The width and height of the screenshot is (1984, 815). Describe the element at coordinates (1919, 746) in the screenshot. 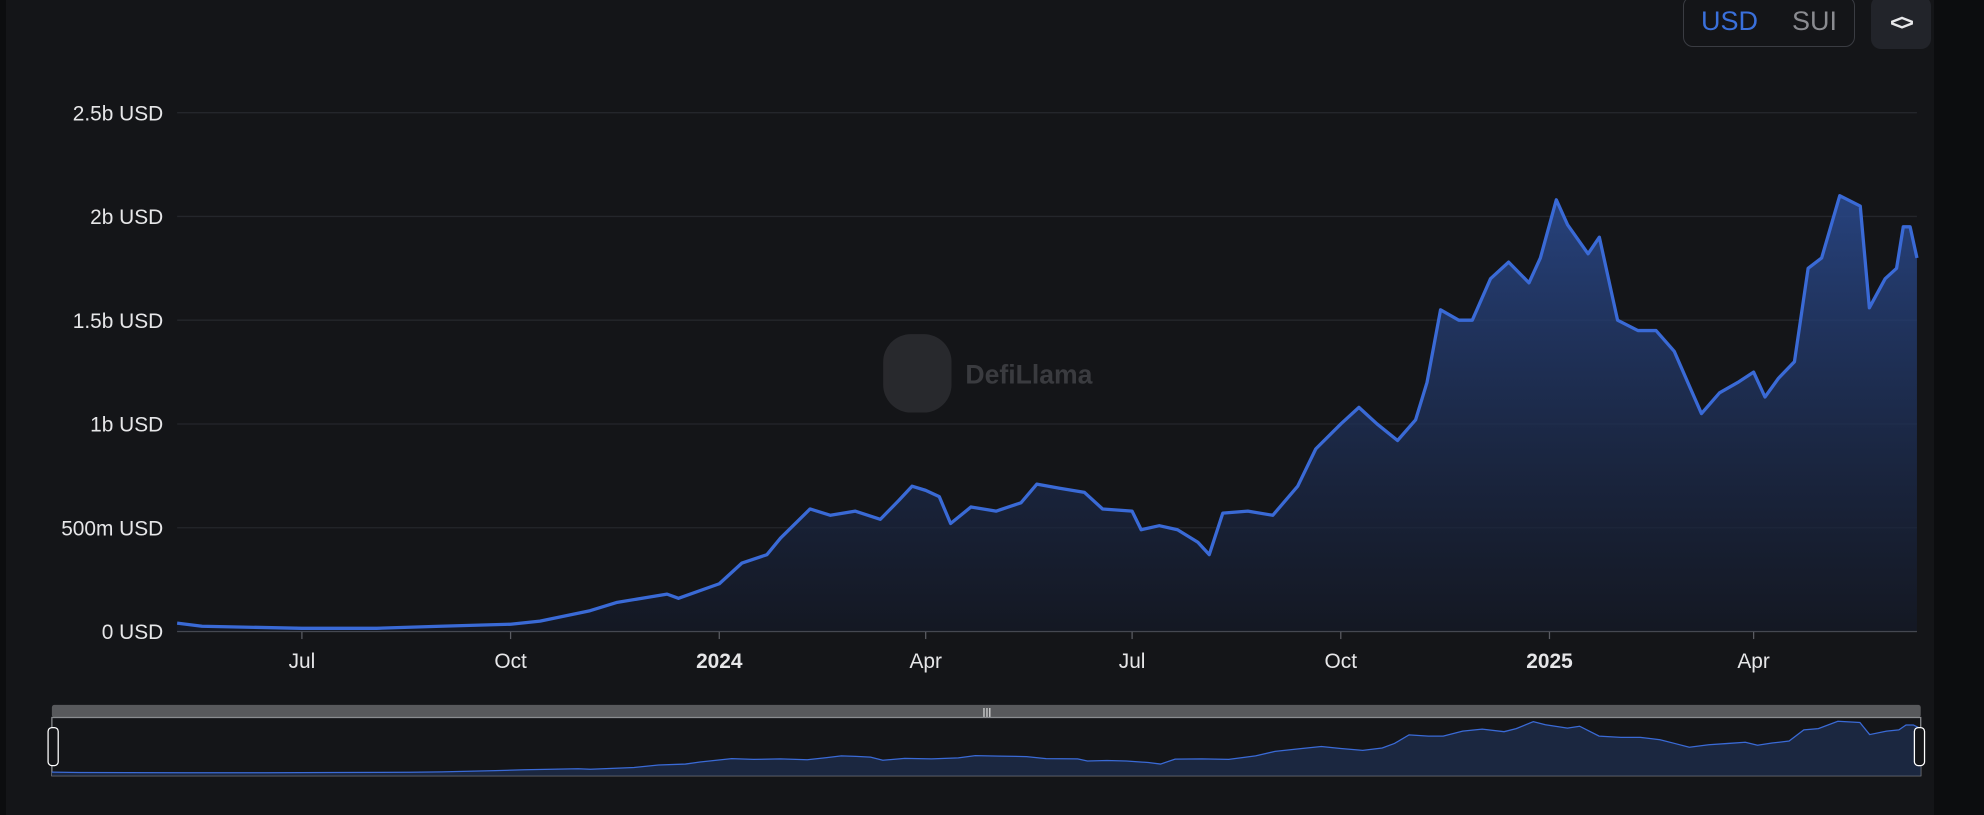

I see `navigator-right-handle` at that location.